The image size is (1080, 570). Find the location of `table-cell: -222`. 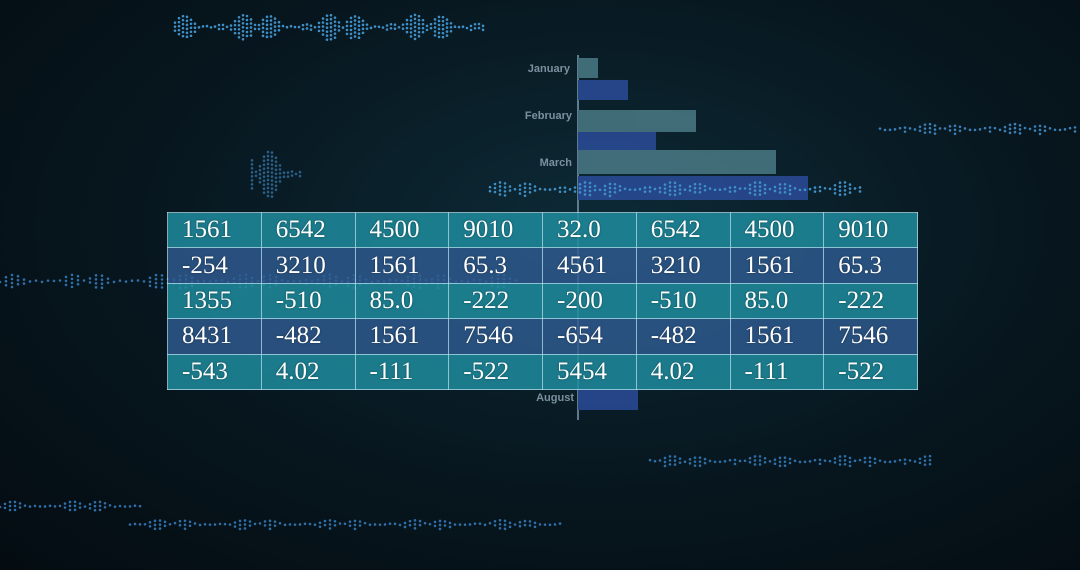

table-cell: -222 is located at coordinates (870, 301).